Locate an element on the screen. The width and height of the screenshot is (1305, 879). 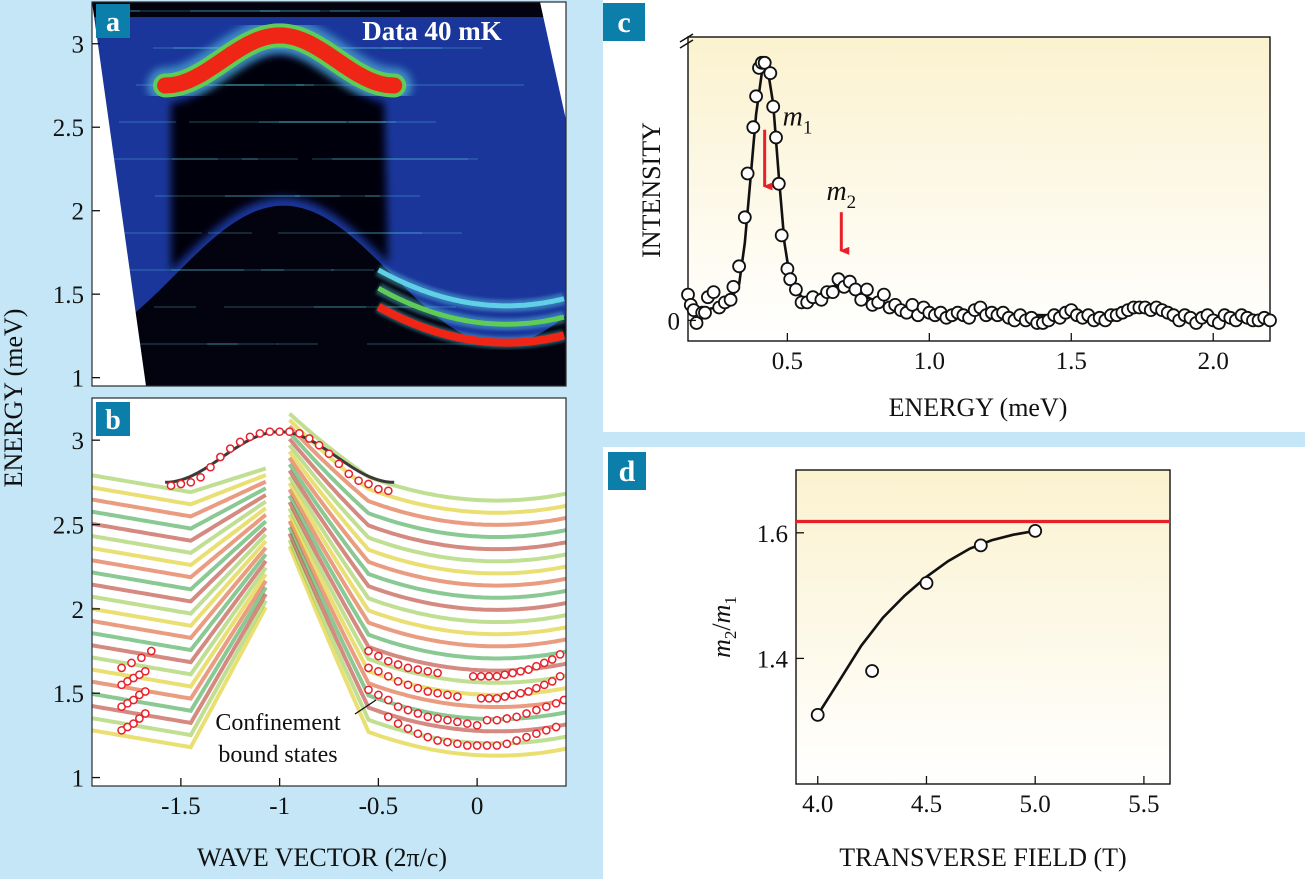
panel-a-ytick-label: 1 is located at coordinates (78, 379).